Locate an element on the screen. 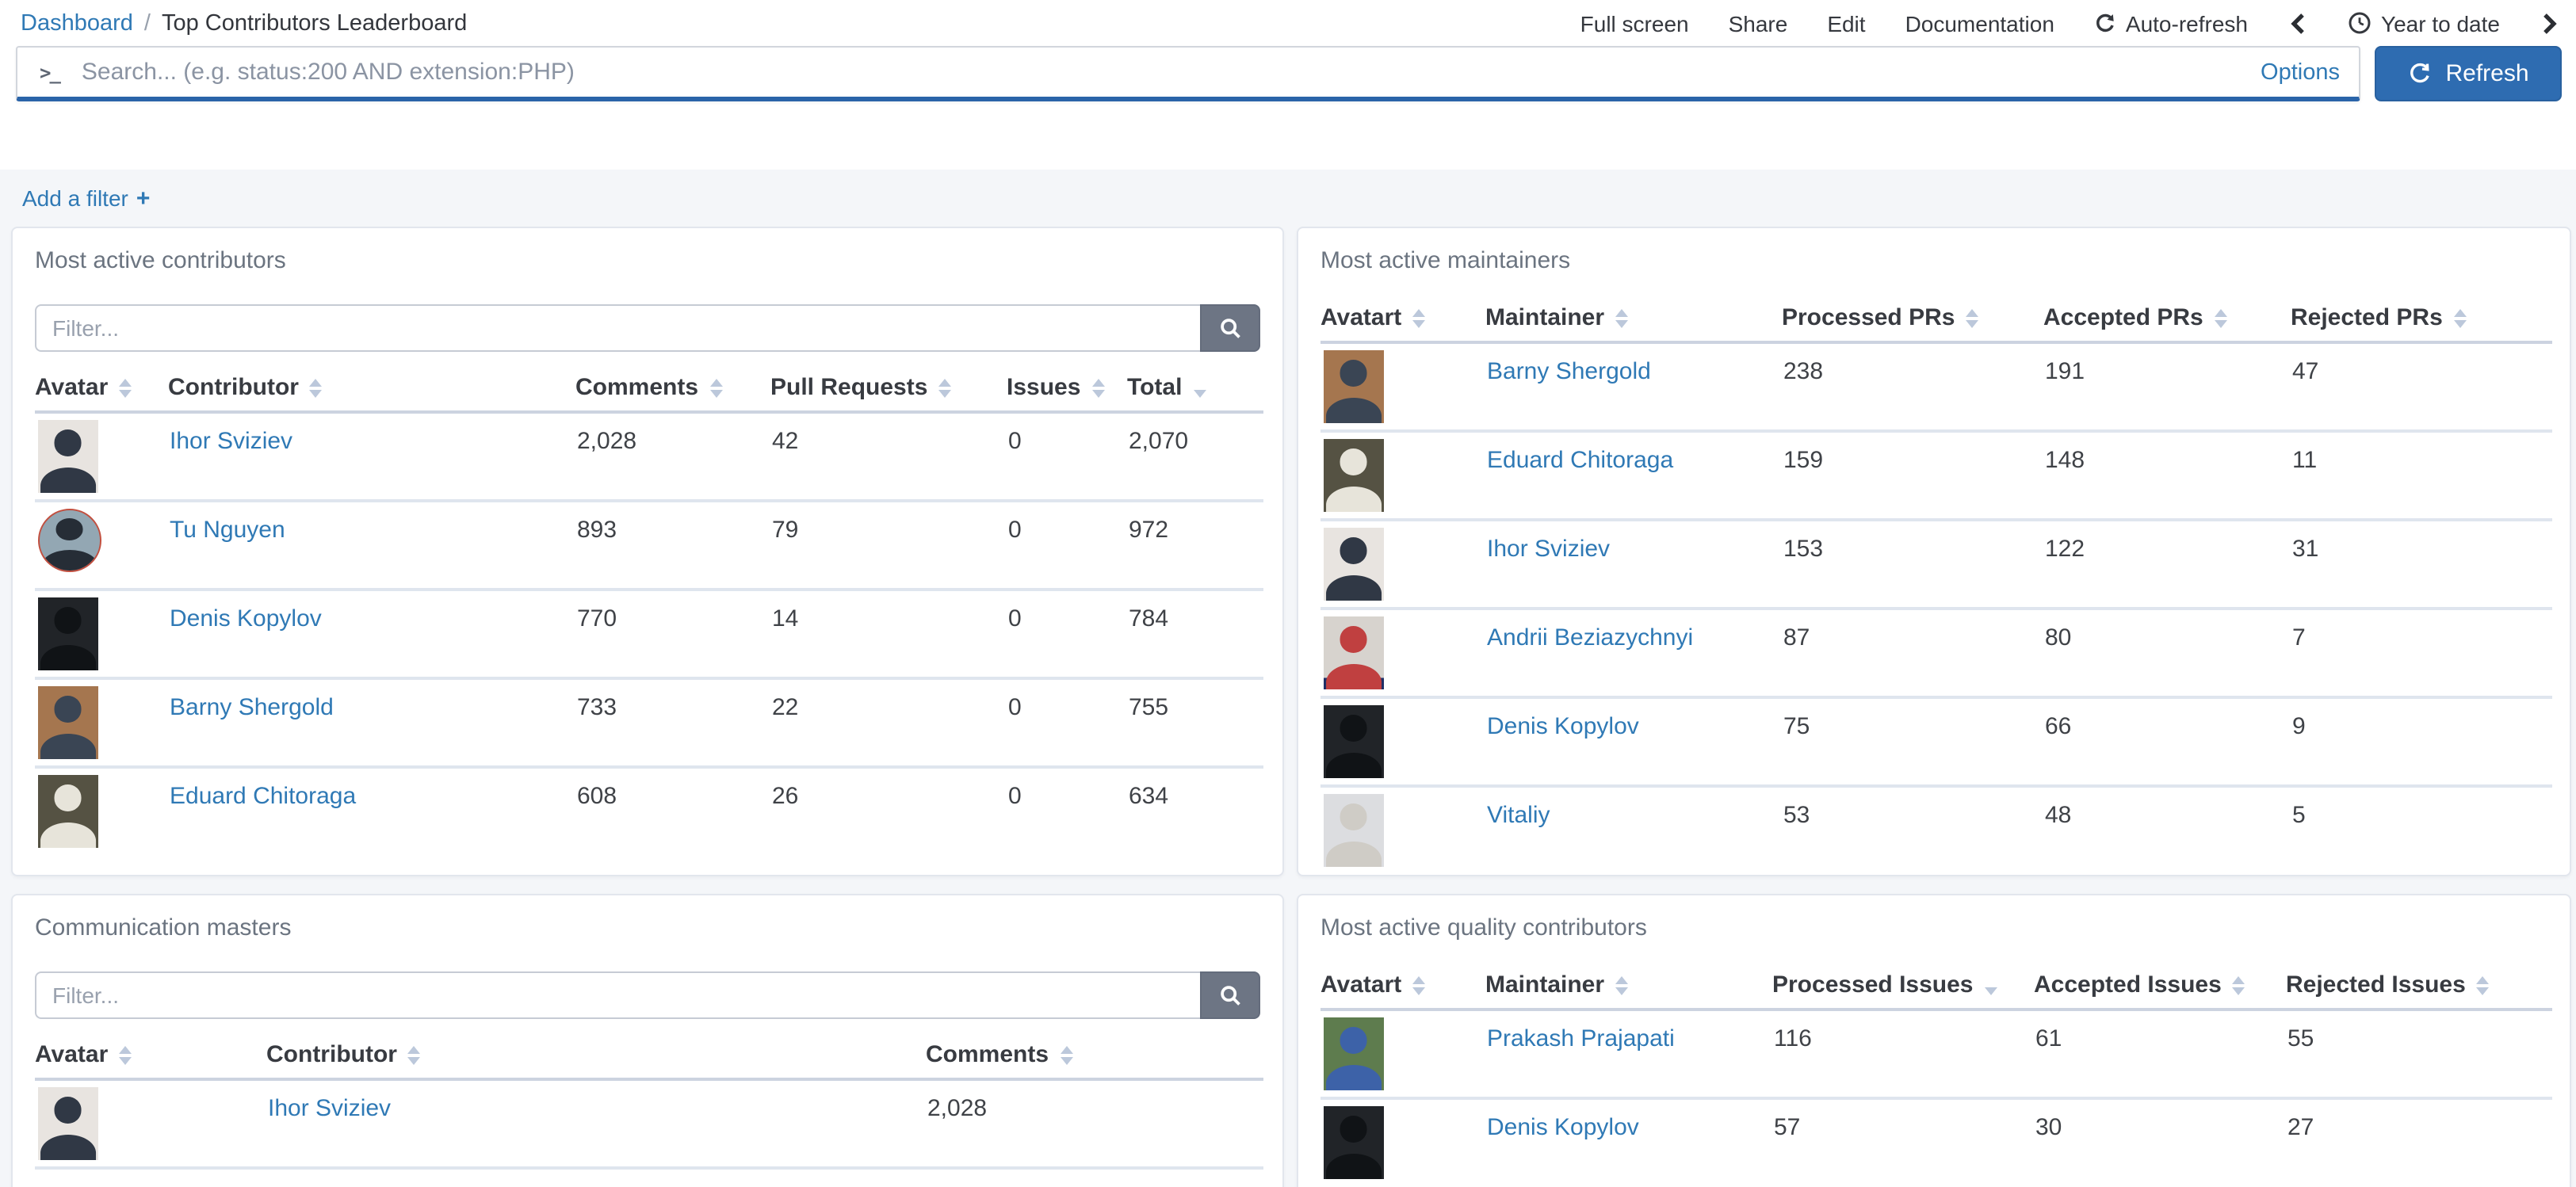 This screenshot has height=1187, width=2576. contributor-link: Prakash Prajapati is located at coordinates (1581, 1038).